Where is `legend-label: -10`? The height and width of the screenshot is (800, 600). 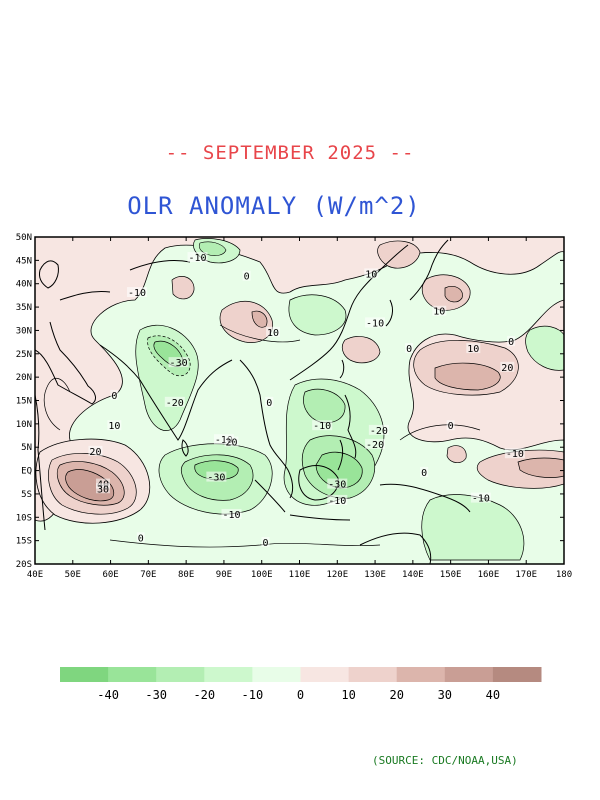 legend-label: -10 is located at coordinates (253, 695).